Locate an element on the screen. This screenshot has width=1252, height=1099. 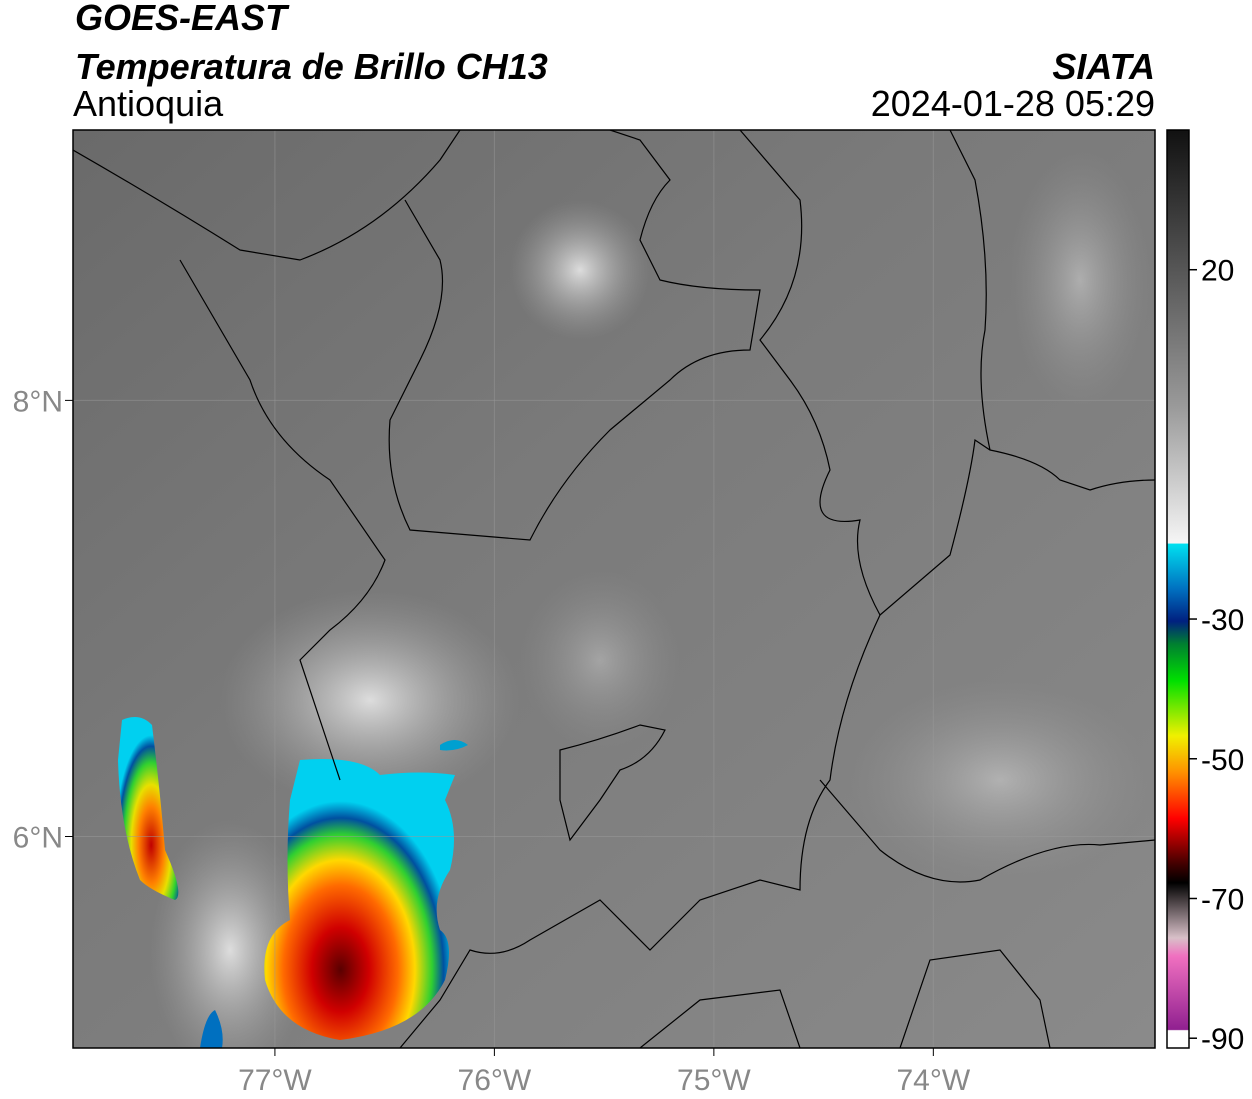
colorbar-label: -50 is located at coordinates (1222, 760).